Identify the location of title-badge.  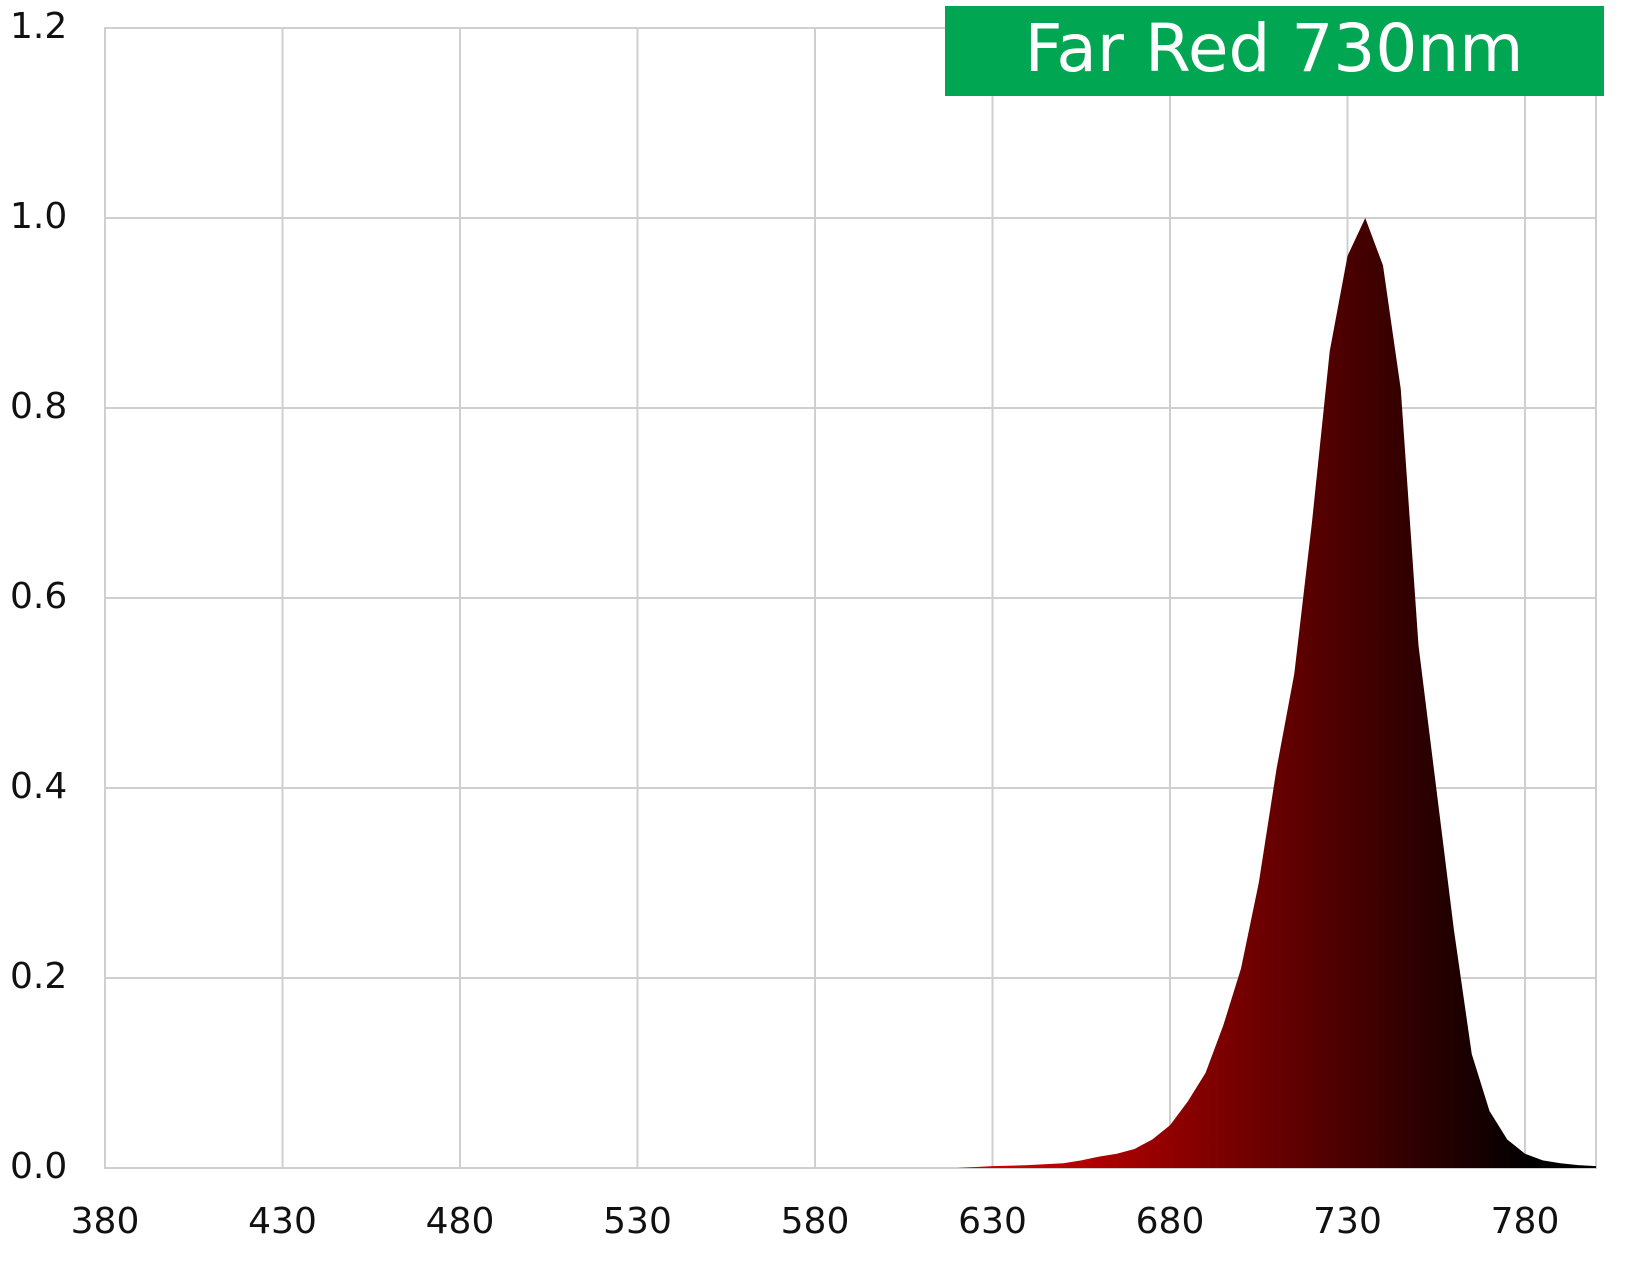
(1274, 51).